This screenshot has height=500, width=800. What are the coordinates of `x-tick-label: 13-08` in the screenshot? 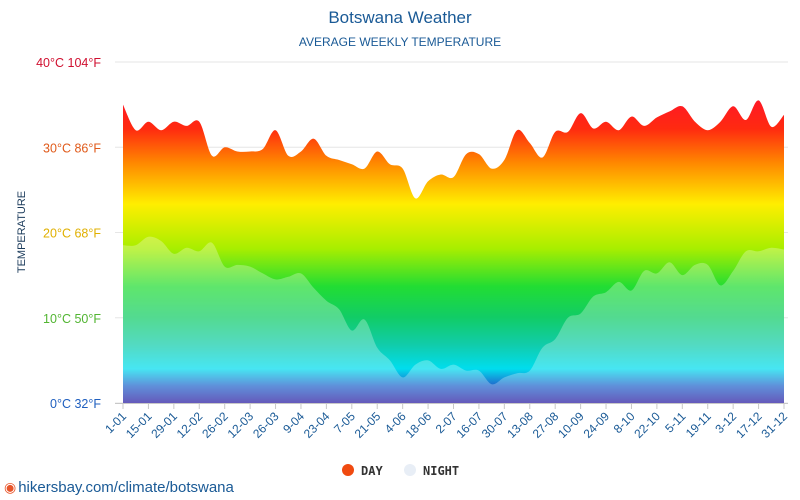 It's located at (520, 425).